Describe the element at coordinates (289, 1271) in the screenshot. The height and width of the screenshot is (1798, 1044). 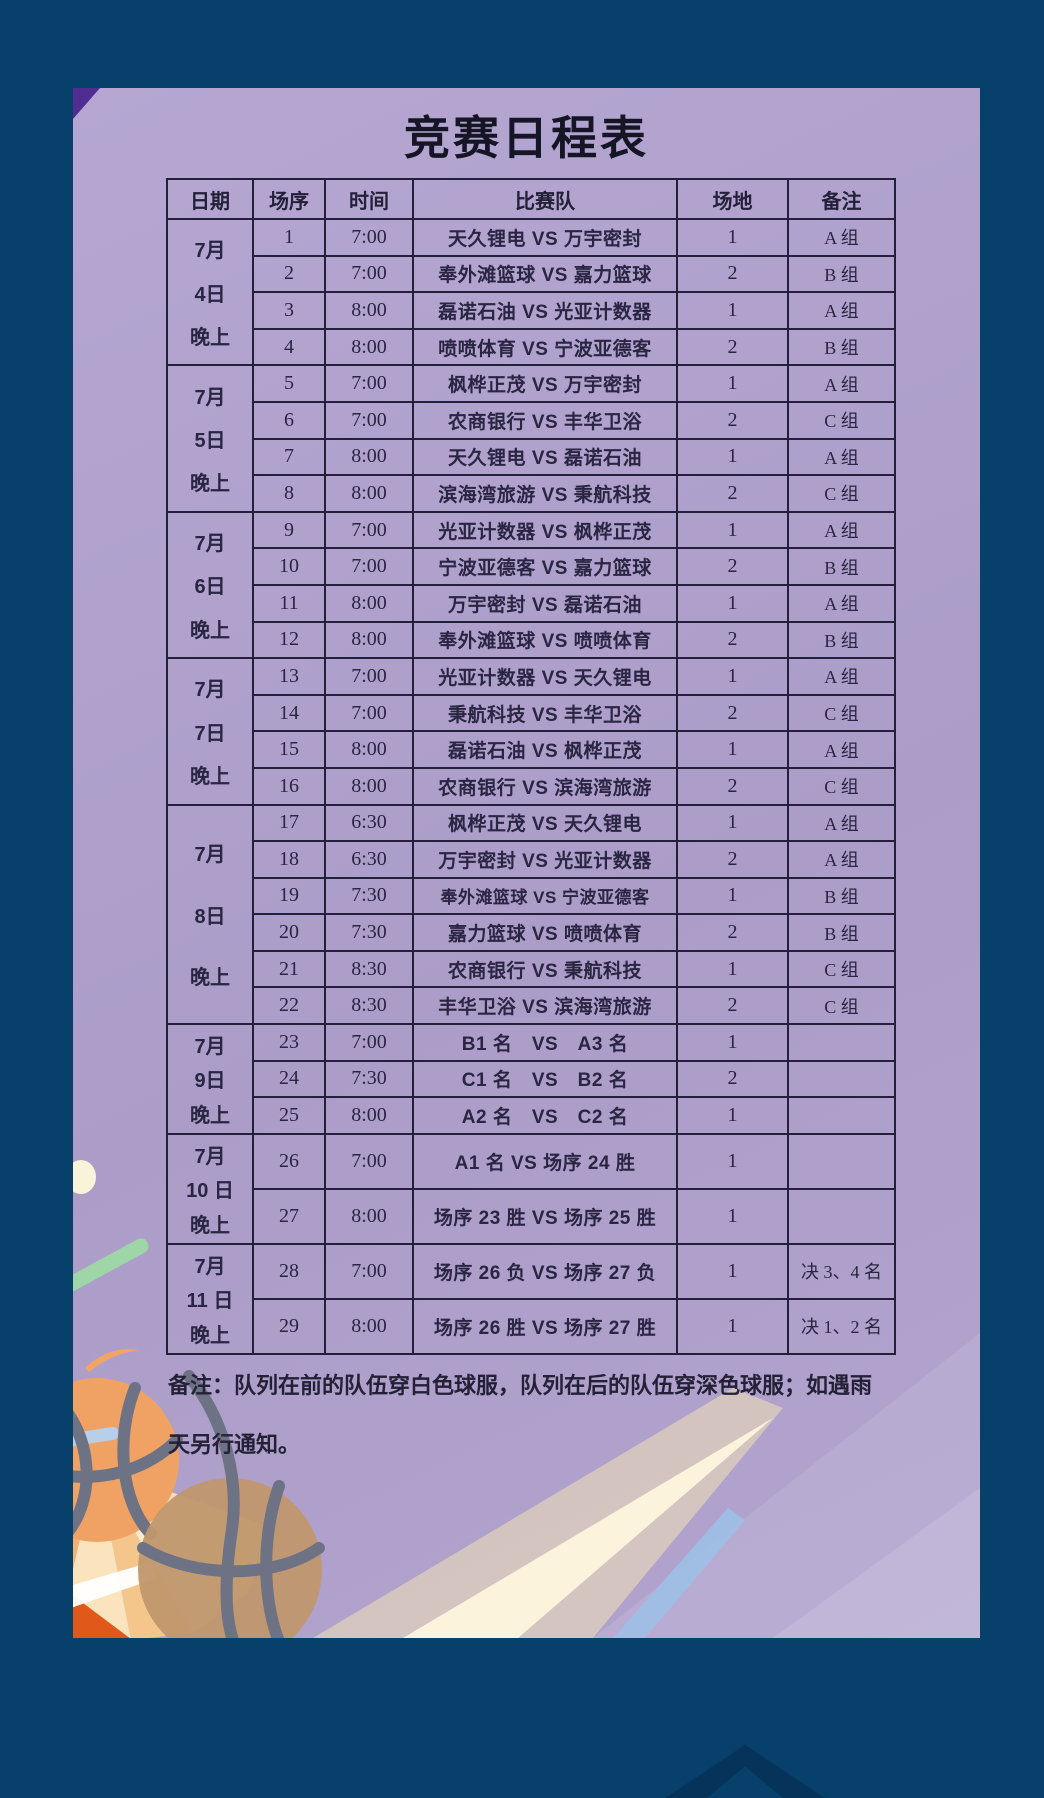
I see `match-no-cell: 28` at that location.